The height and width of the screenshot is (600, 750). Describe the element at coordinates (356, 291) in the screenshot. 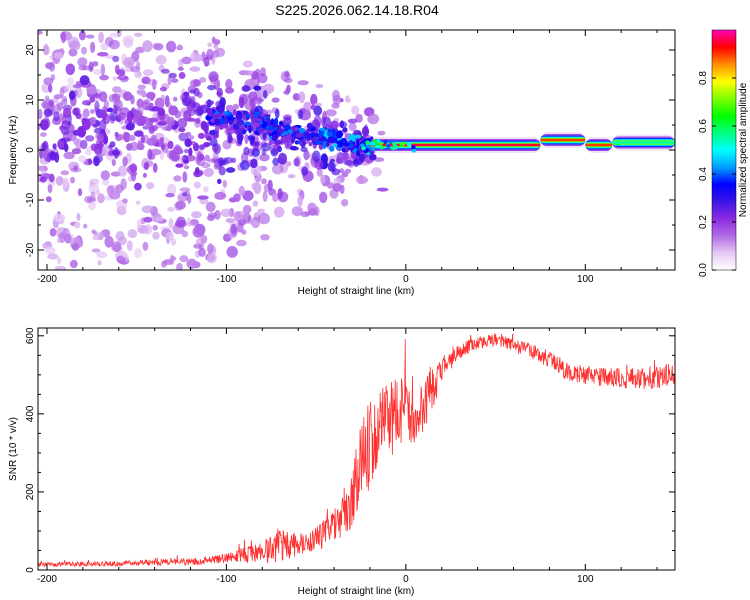

I see `spectrogram-x-label: Height of straight line (km)` at that location.